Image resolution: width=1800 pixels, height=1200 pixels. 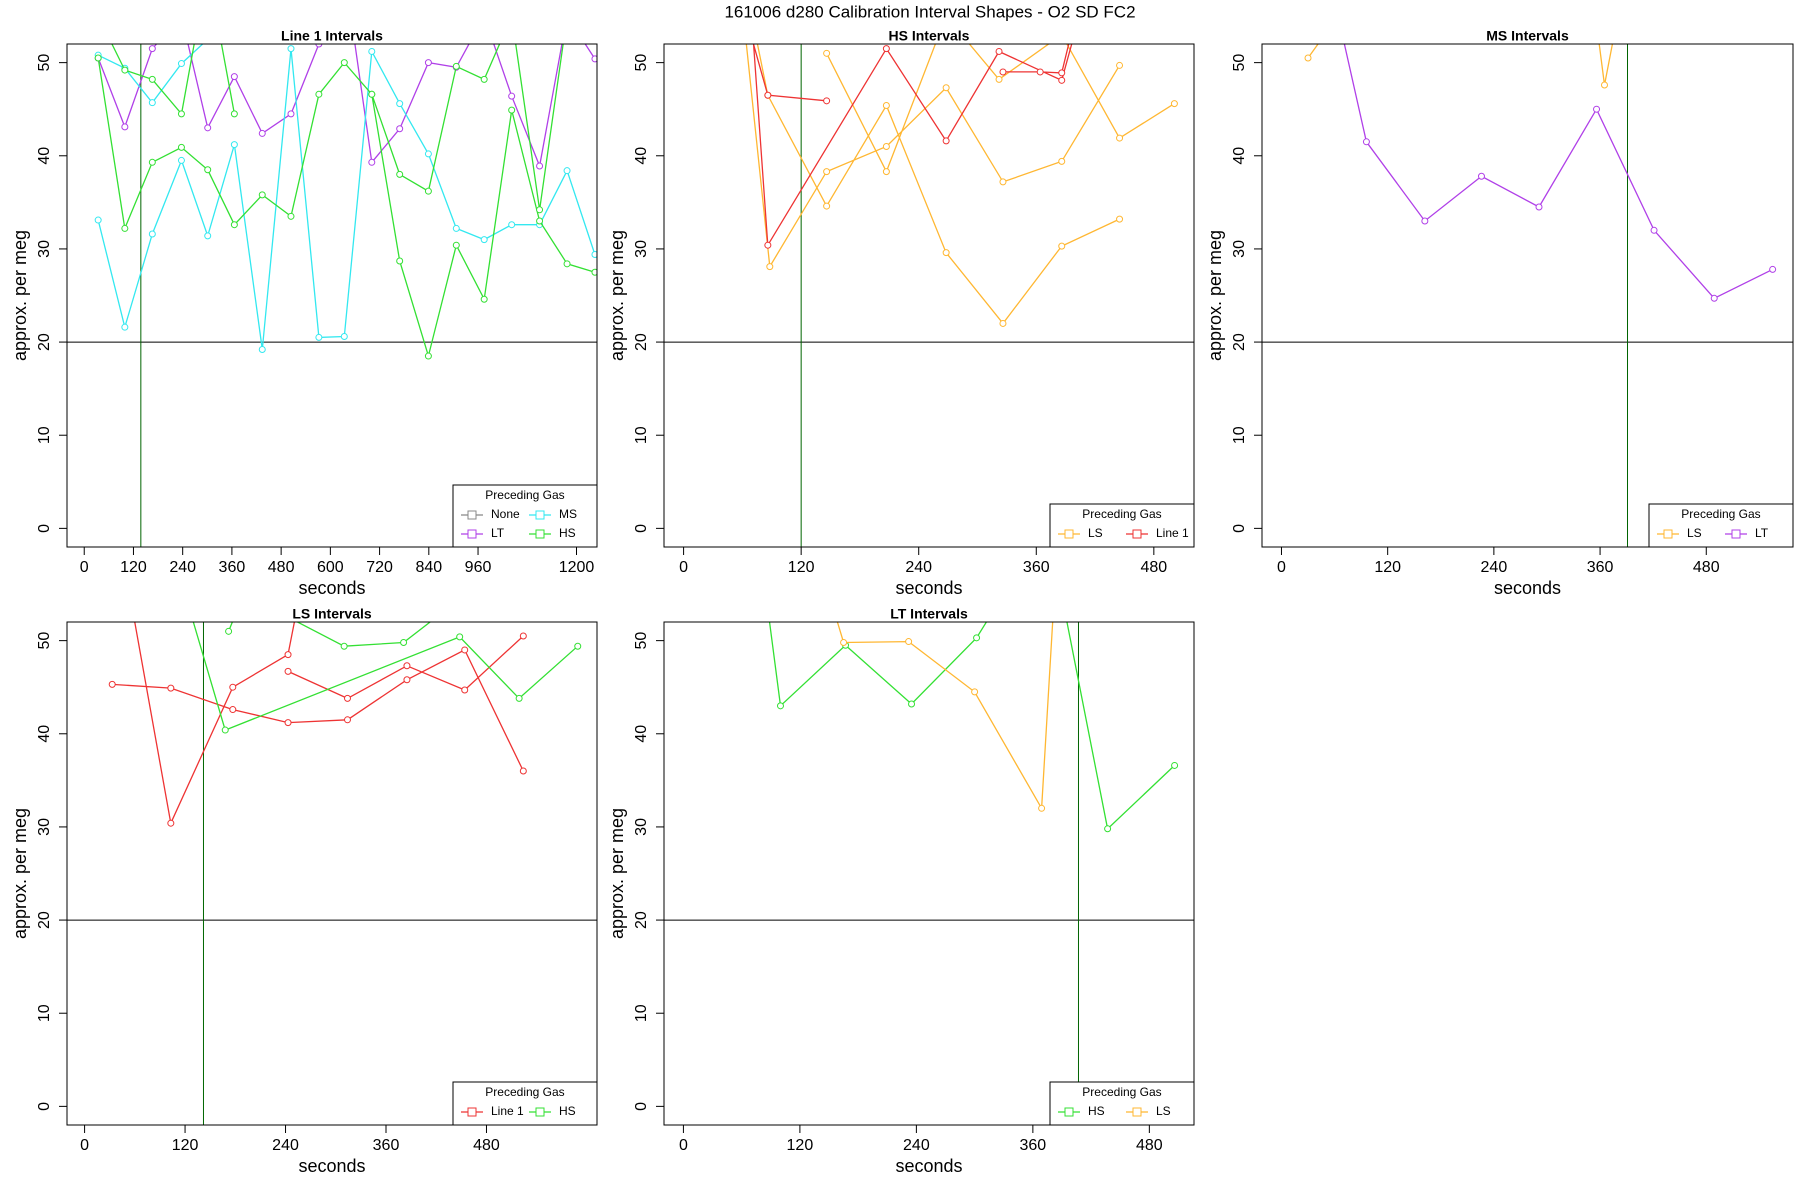 What do you see at coordinates (525, 516) in the screenshot?
I see `legend: Preceding Gas None LT MS HS` at bounding box center [525, 516].